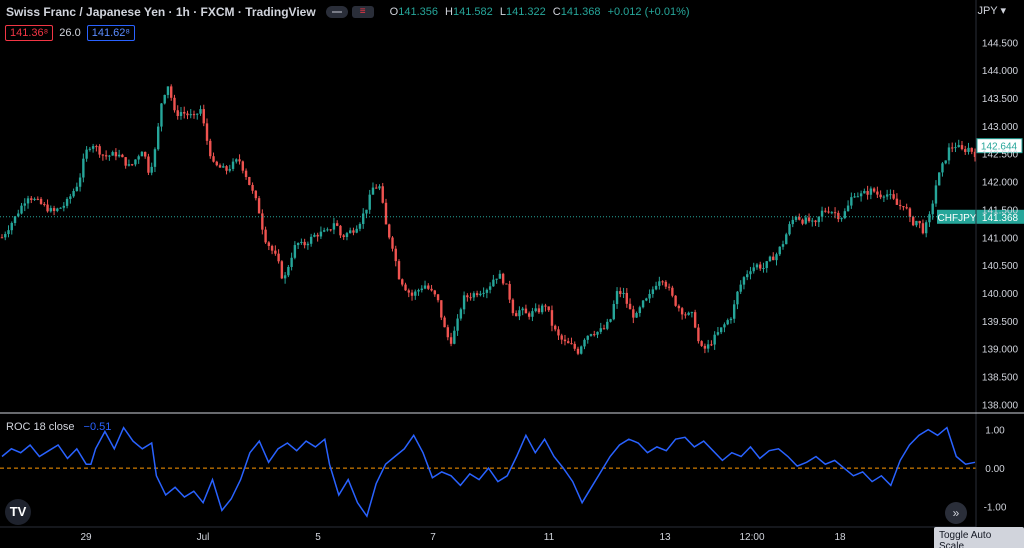  I want to click on symbol-label-box, so click(957, 216).